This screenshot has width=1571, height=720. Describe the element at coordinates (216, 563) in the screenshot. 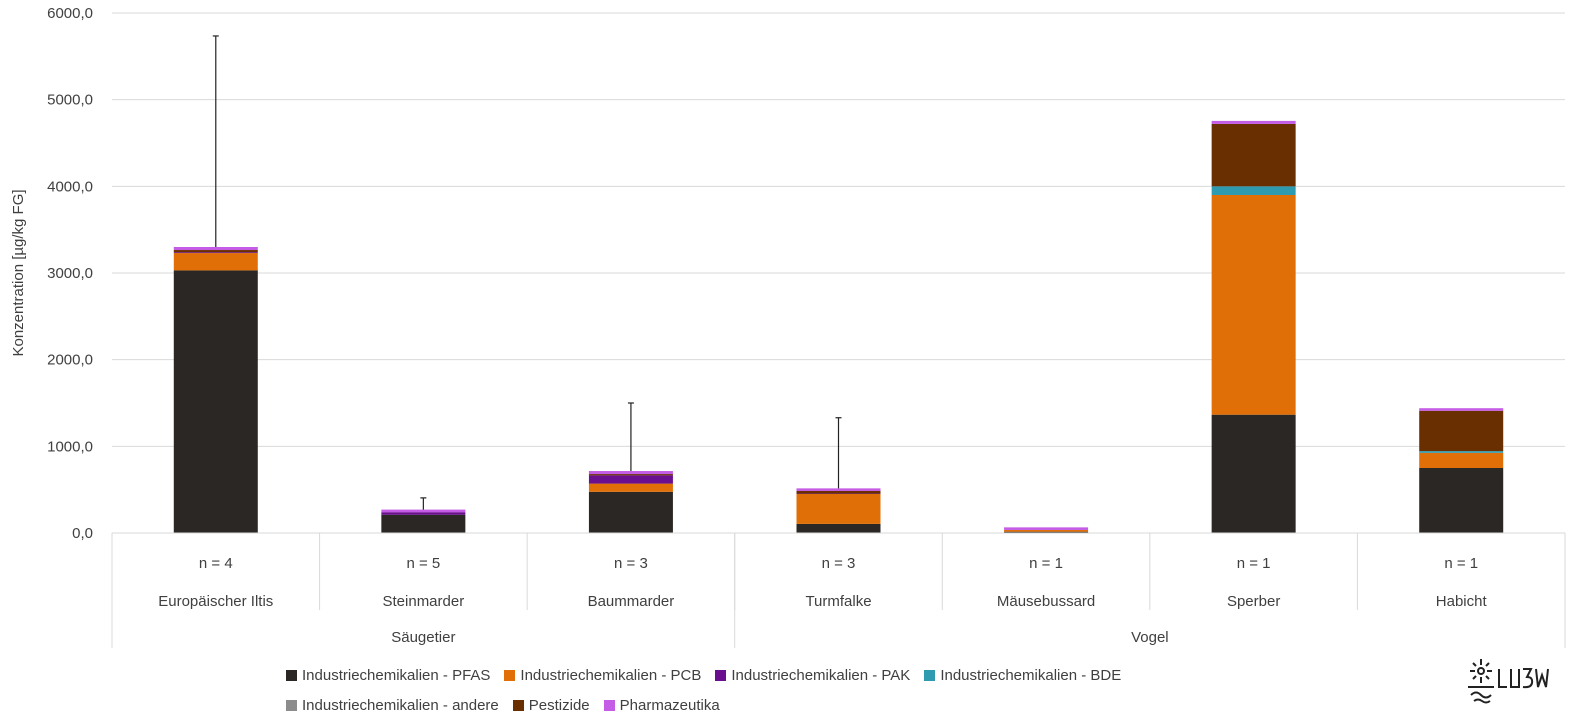

I see `n-label: n = 4` at that location.